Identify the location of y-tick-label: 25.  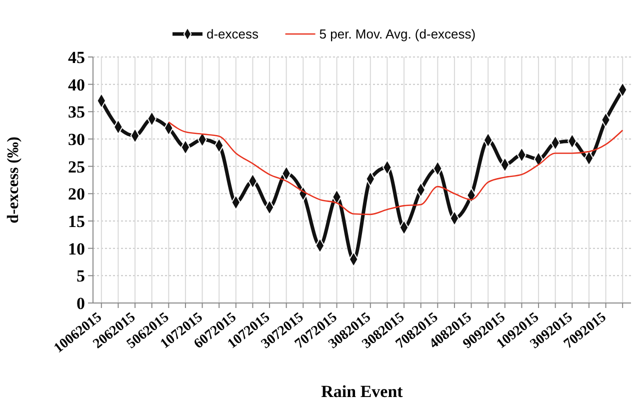
(76, 166).